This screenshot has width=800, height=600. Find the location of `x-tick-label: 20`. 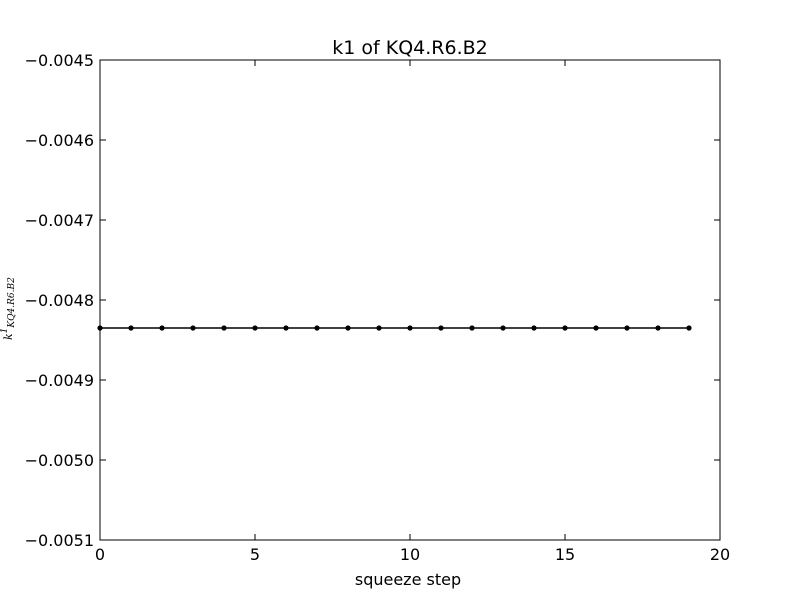

x-tick-label: 20 is located at coordinates (720, 554).